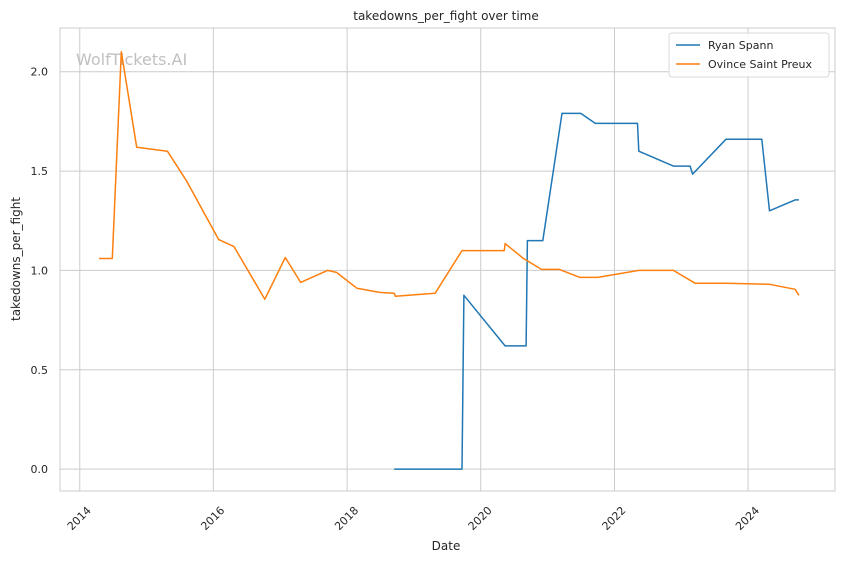 Image resolution: width=844 pixels, height=561 pixels. I want to click on y-axis-ticks: 0.0 0.5 1.0 1.5 2.0, so click(40, 271).